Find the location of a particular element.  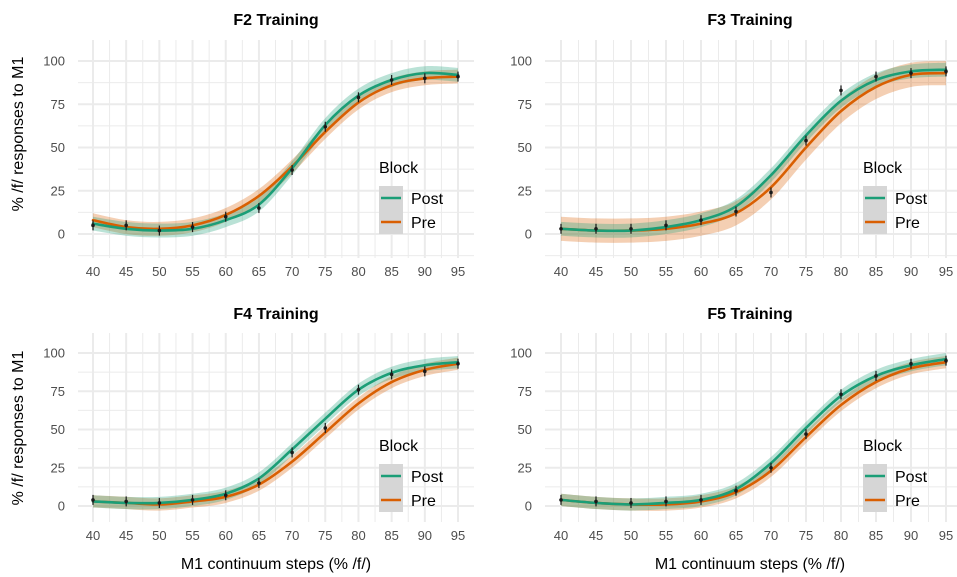

panel-title: F4 Training is located at coordinates (275, 314).